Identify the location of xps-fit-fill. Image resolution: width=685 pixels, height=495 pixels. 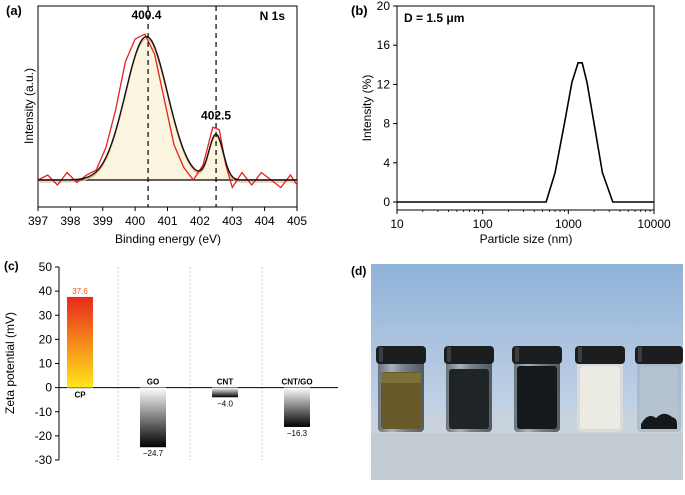
(167, 108).